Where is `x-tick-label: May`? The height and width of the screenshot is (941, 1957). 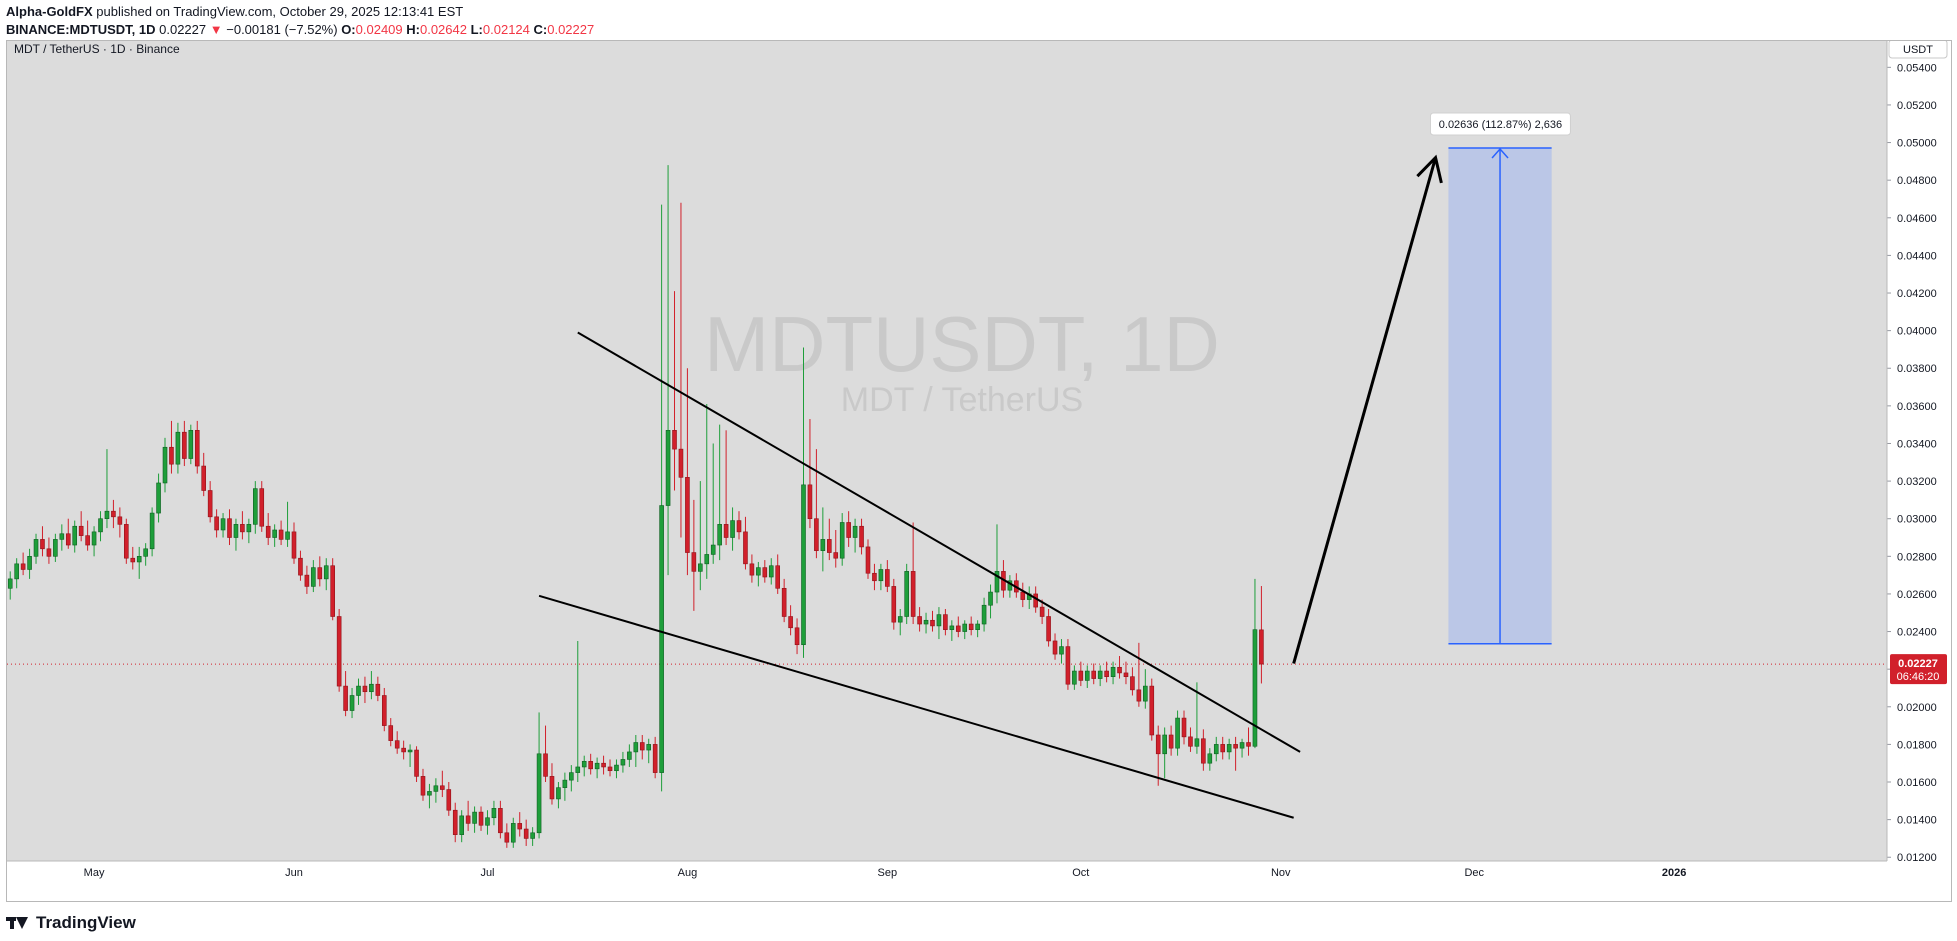 x-tick-label: May is located at coordinates (94, 873).